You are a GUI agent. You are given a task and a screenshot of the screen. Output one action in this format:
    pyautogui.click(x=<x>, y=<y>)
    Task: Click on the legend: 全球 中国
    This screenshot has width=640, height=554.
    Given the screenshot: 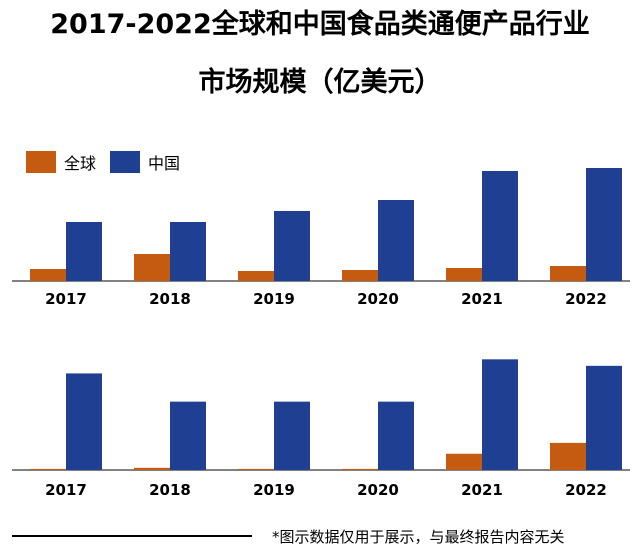 What is the action you would take?
    pyautogui.click(x=103, y=162)
    